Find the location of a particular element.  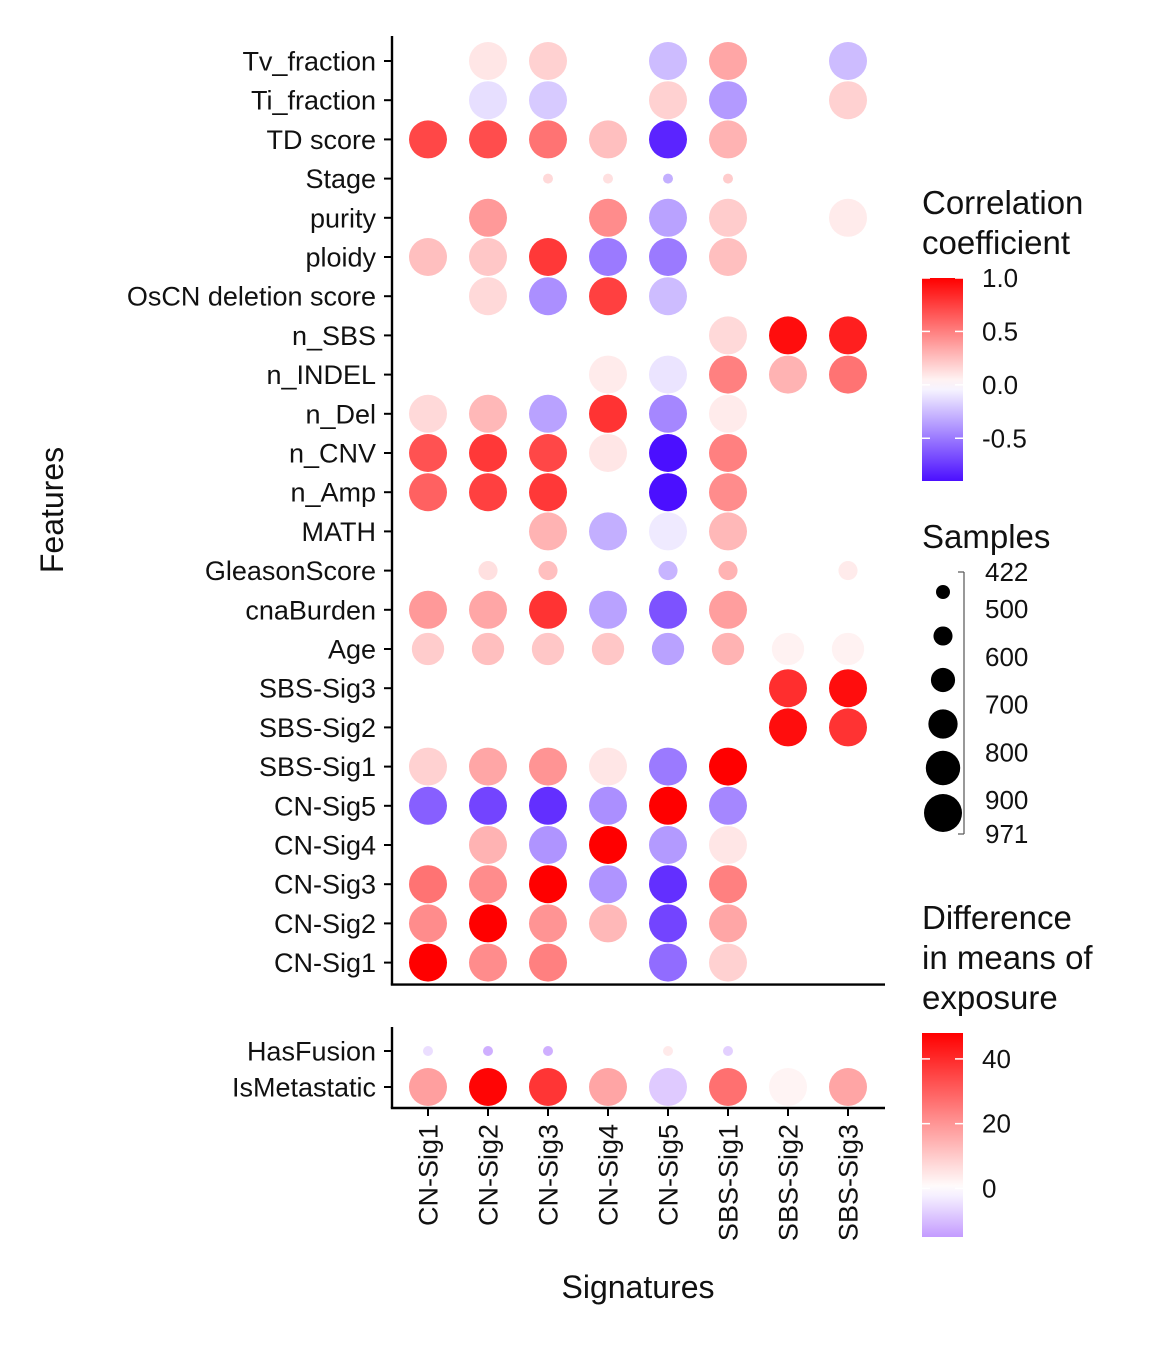

dot-ismetastatic-cn-sig1 is located at coordinates (428, 1087).